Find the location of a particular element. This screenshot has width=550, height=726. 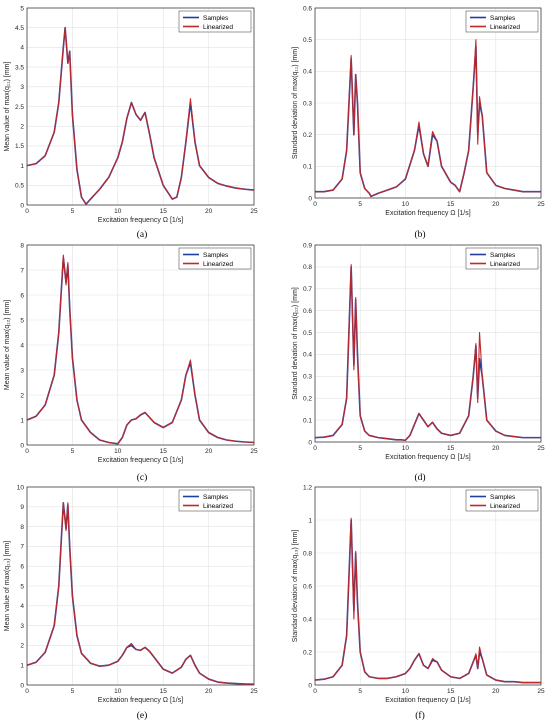

panel-label: (a) is located at coordinates (142, 234).